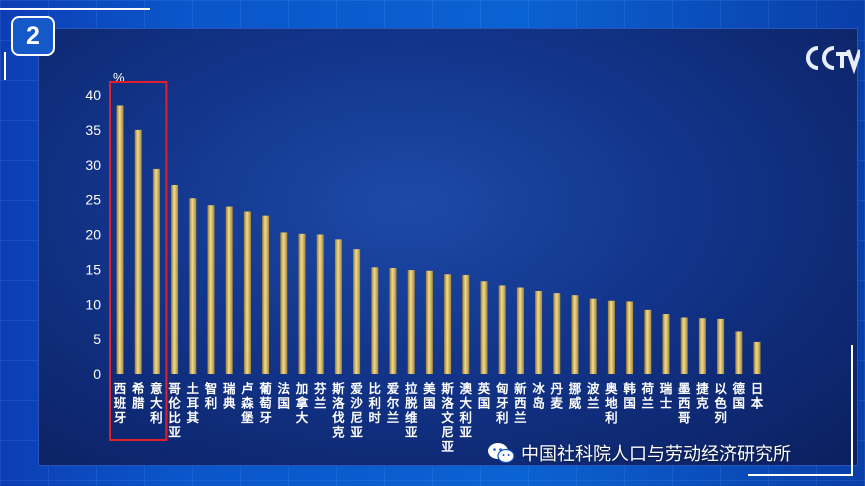 The width and height of the screenshot is (865, 486). I want to click on y-tick-label: 15, so click(93, 269).